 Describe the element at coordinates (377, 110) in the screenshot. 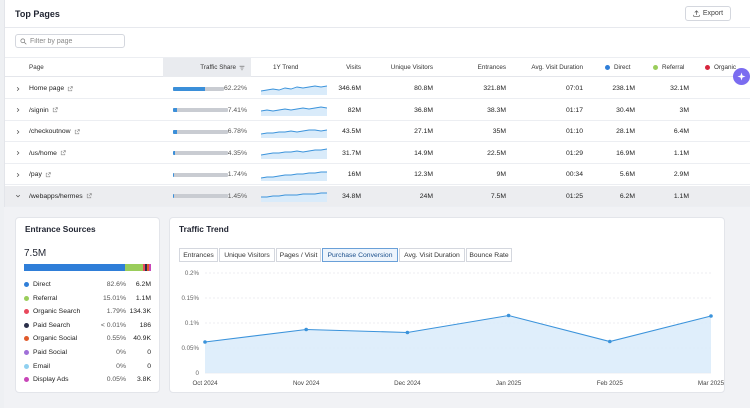

I see `table-row: /signin 7.41% 82M 36.8M 38.3M 01:17 30.4M 3M` at that location.